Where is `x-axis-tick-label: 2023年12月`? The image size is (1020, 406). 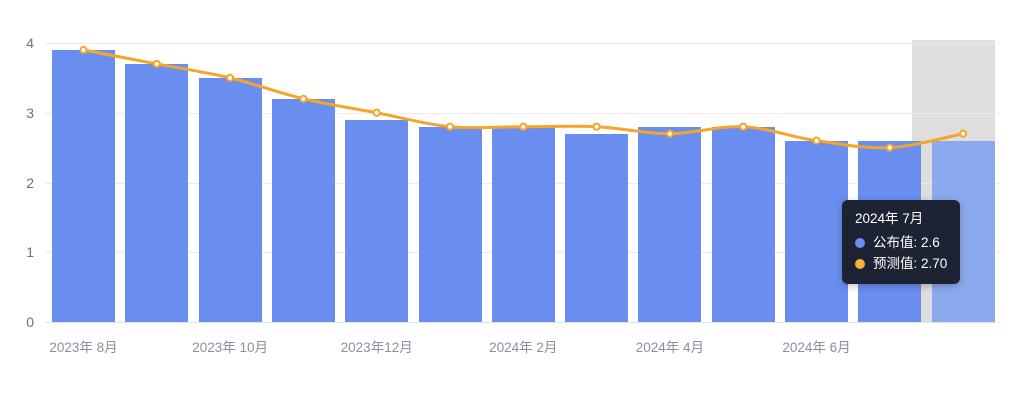
x-axis-tick-label: 2023年12月 is located at coordinates (376, 347).